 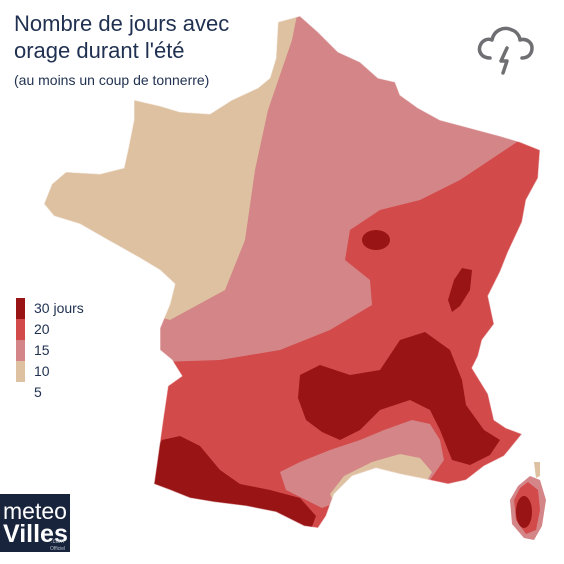 What do you see at coordinates (99, 50) in the screenshot?
I see `map-title-line-2: orage durant l'été` at bounding box center [99, 50].